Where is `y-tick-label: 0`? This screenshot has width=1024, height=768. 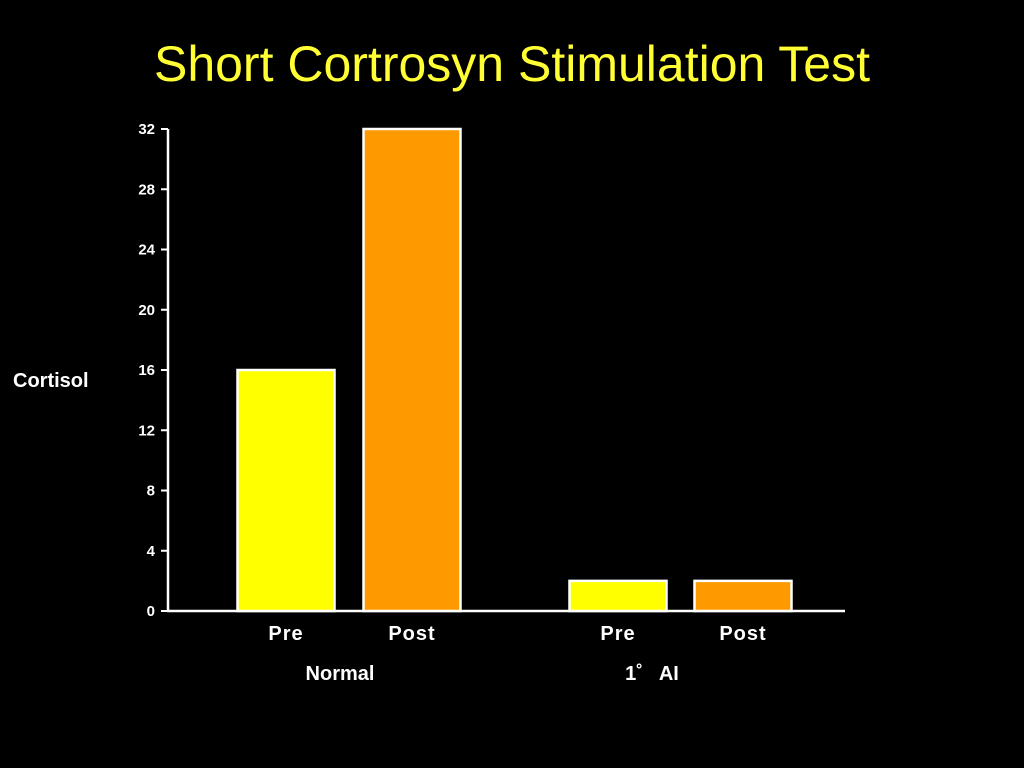 y-tick-label: 0 is located at coordinates (151, 611).